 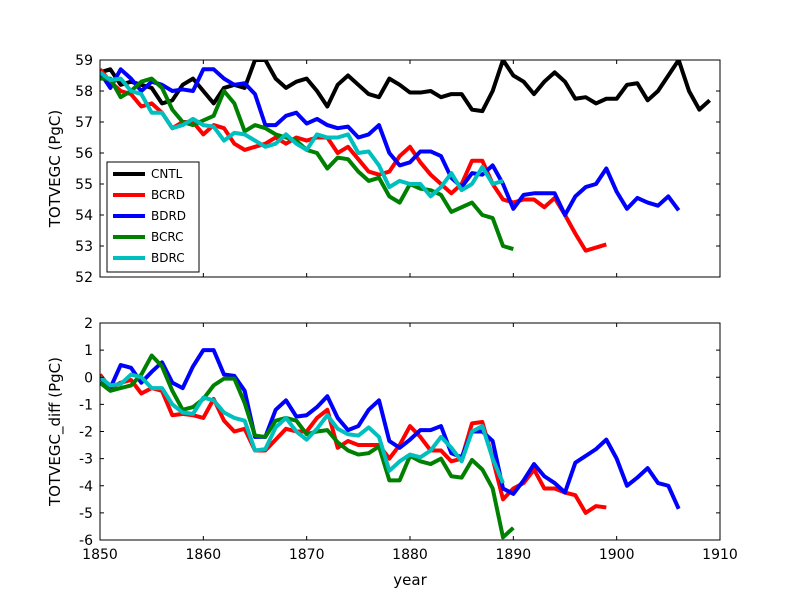 What do you see at coordinates (410, 580) in the screenshot?
I see `x-axis-label: year` at bounding box center [410, 580].